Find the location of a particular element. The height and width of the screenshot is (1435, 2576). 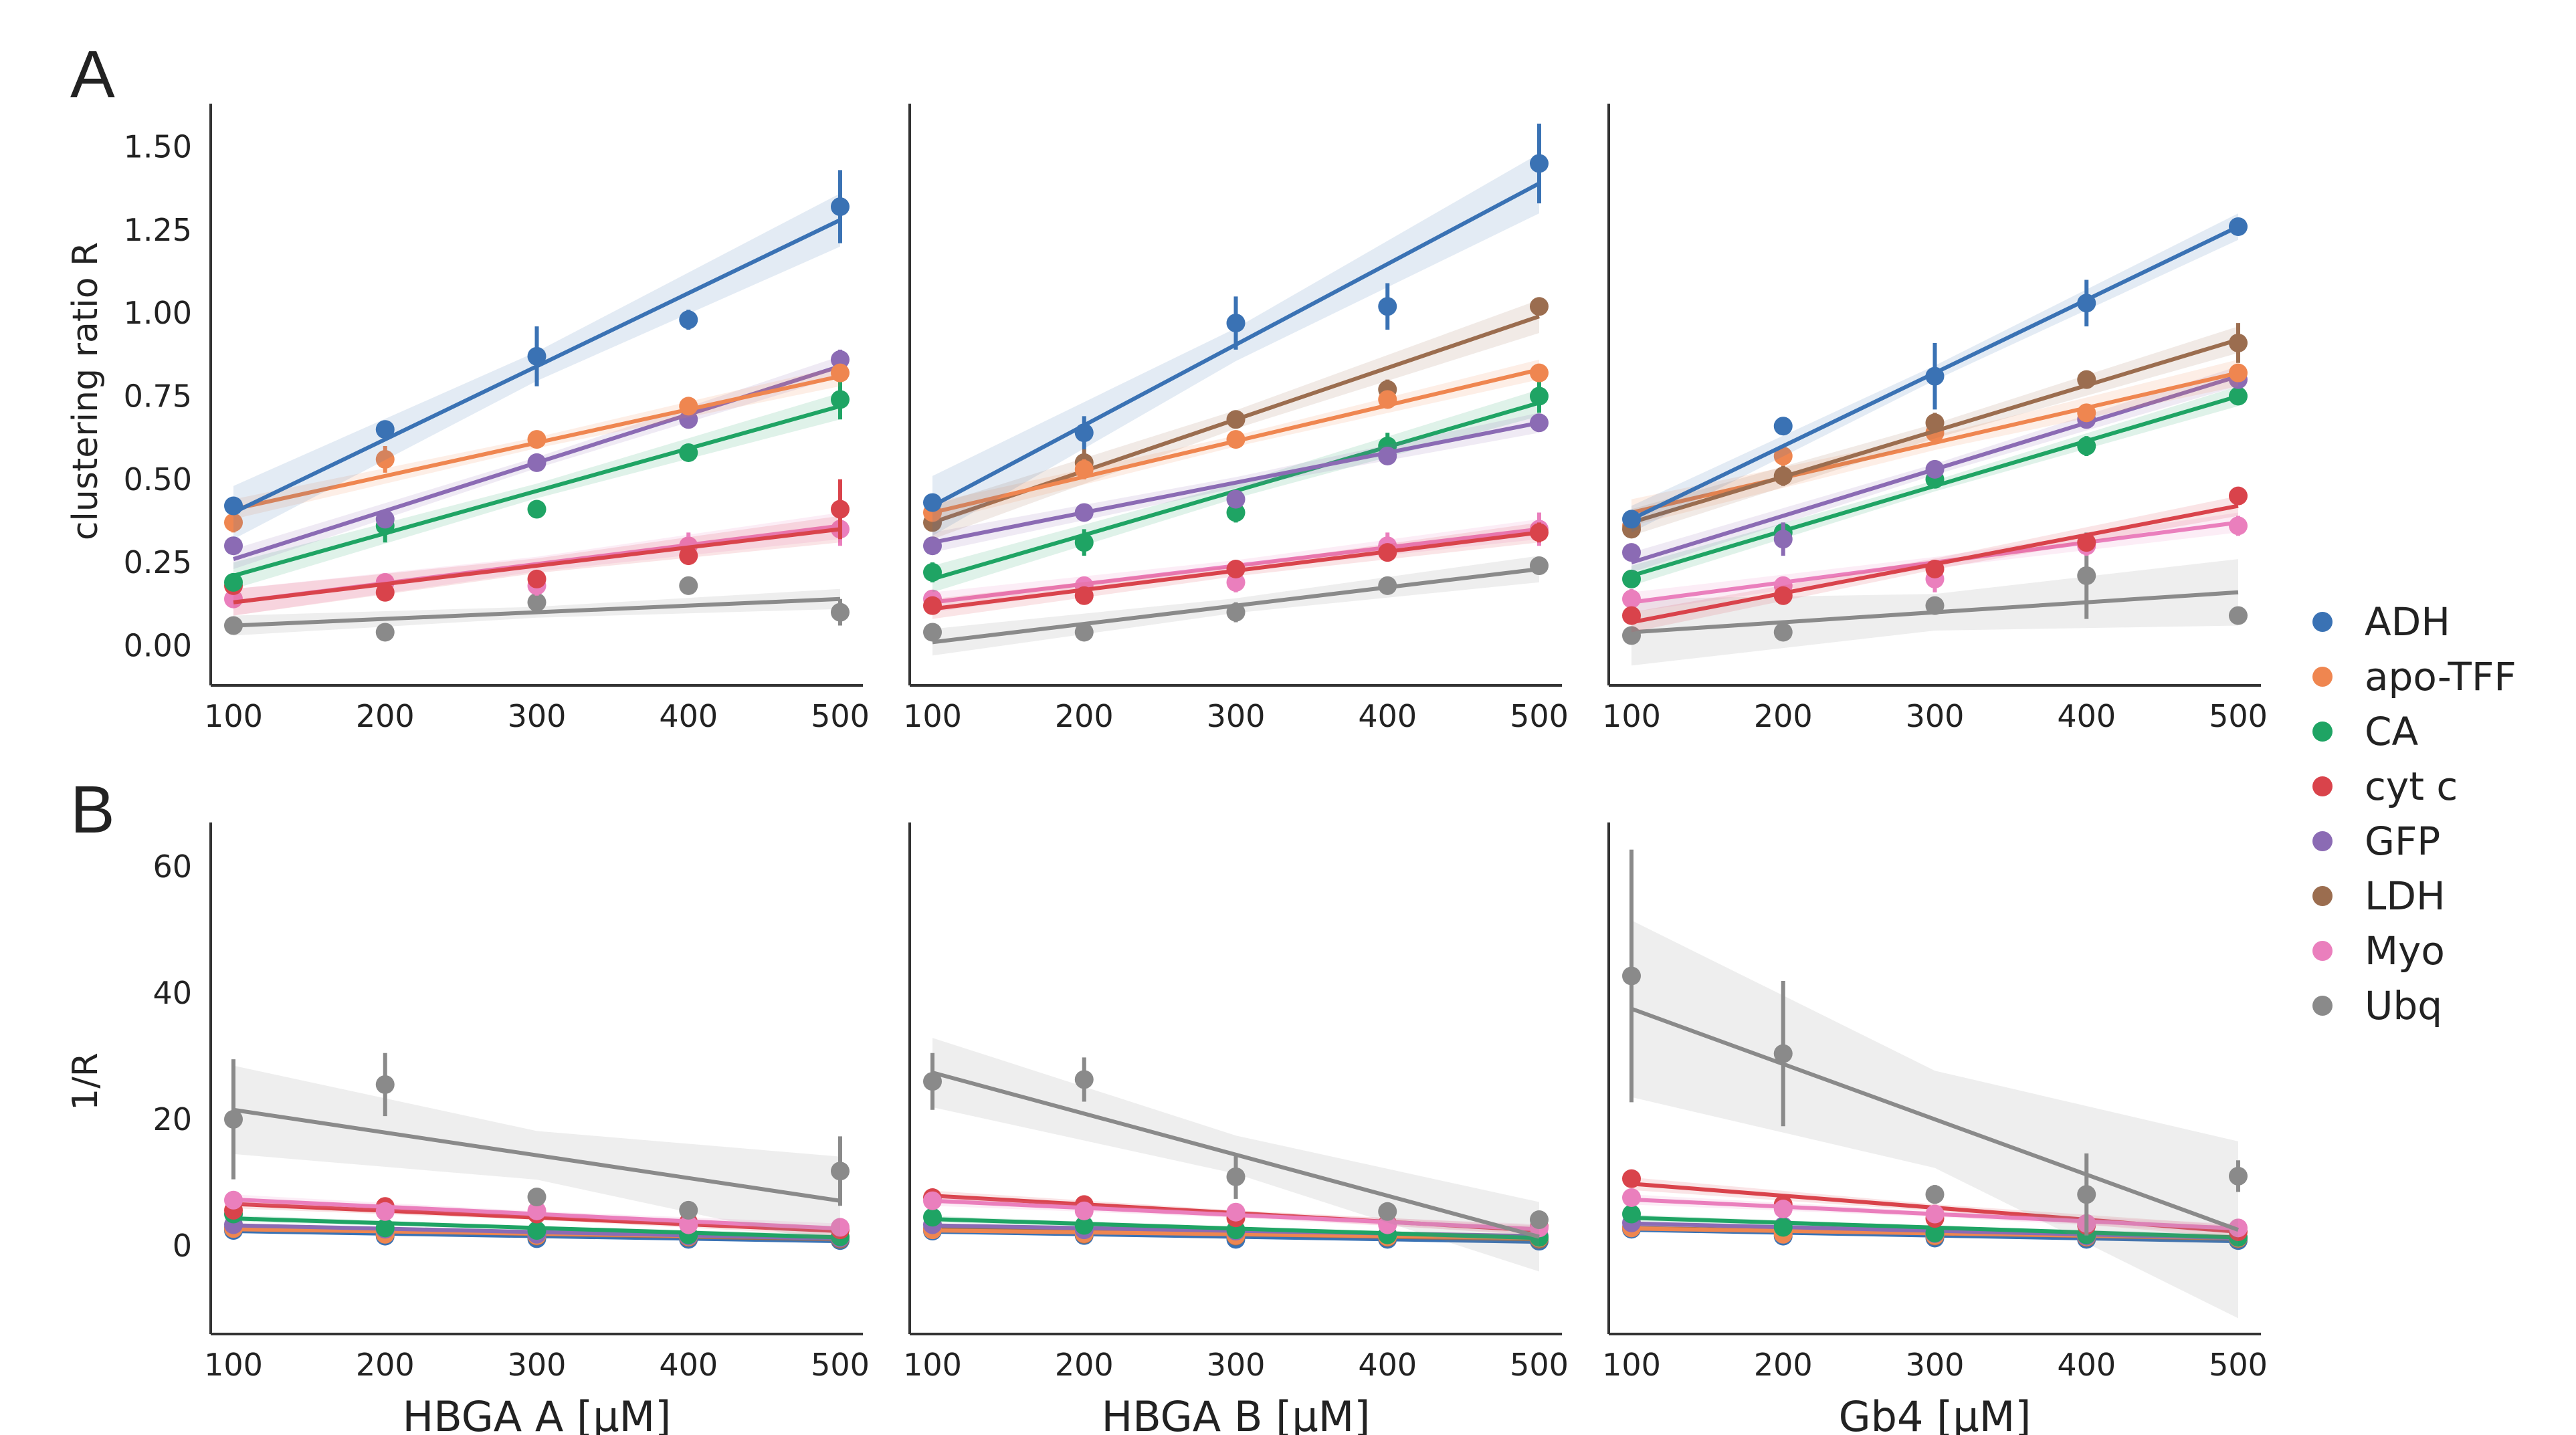

panel-a3: 100 200 300 400 500 is located at coordinates (1935, 419).